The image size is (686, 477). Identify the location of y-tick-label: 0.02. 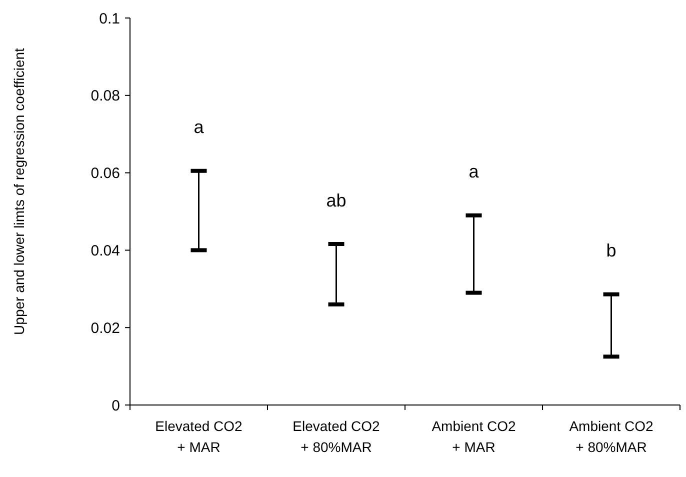
(105, 328).